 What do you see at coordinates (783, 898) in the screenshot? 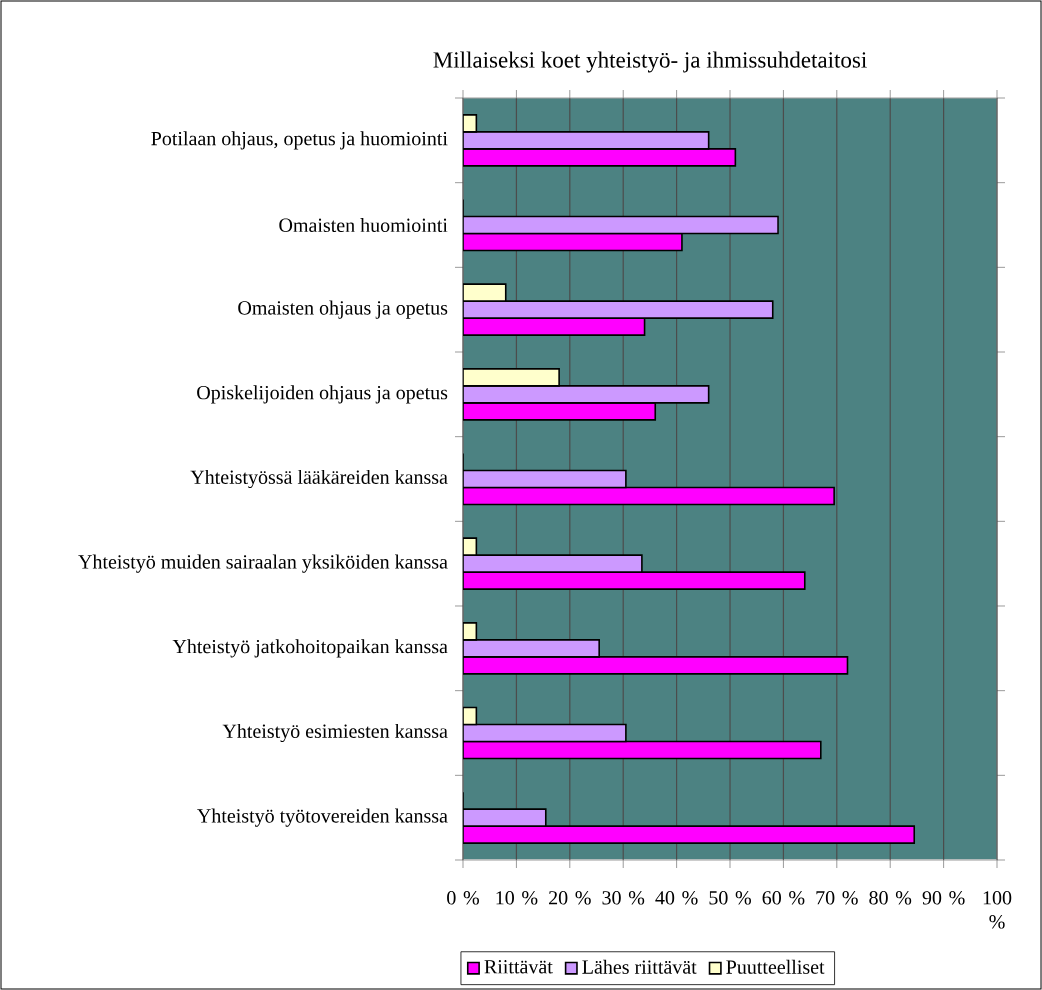
I see `x-tick-label: 60 %` at bounding box center [783, 898].